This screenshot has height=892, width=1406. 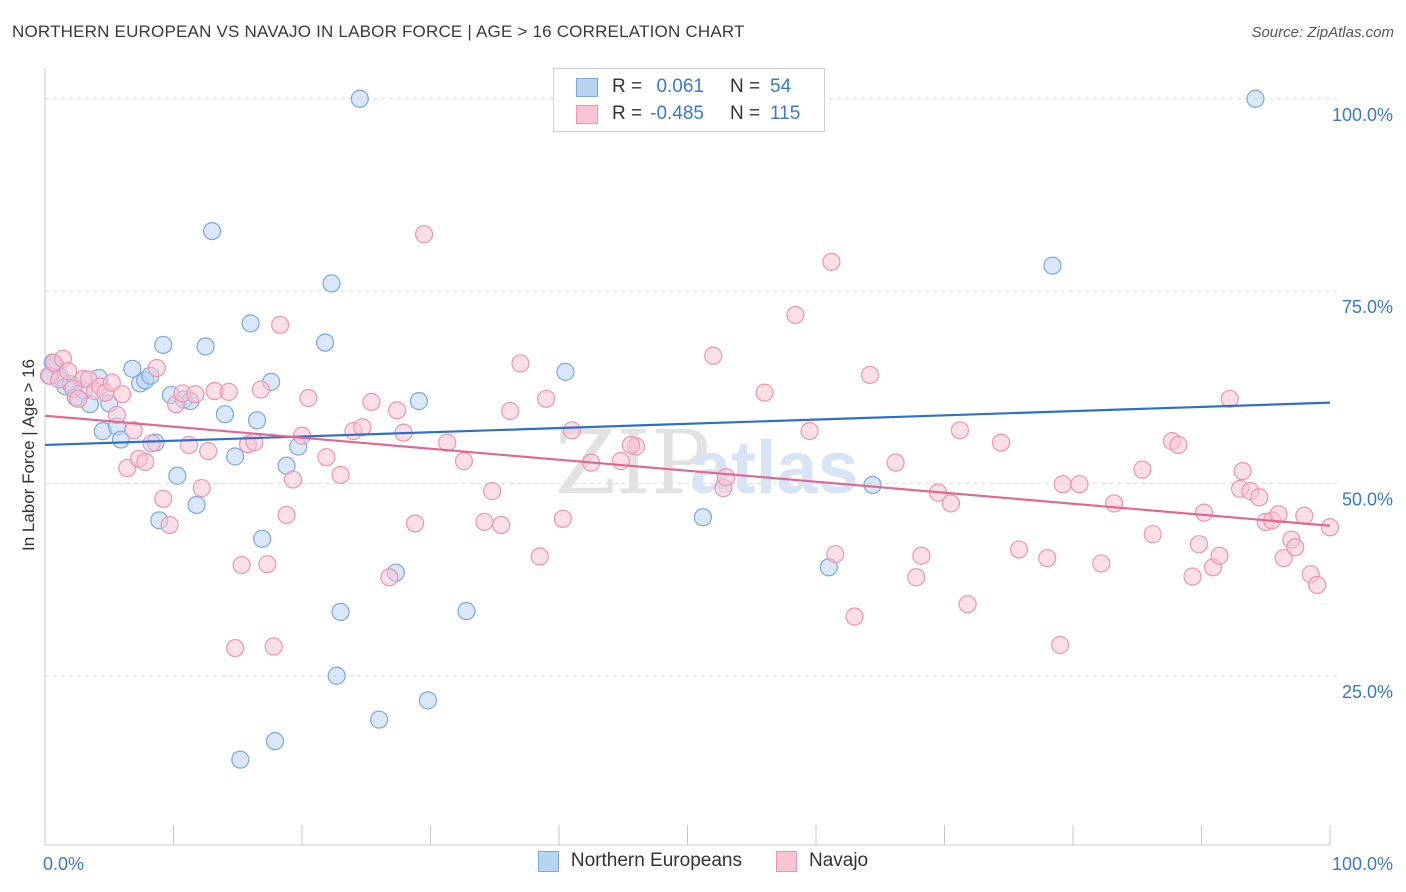 What do you see at coordinates (687, 424) in the screenshot?
I see `trend-line-northern-europeans` at bounding box center [687, 424].